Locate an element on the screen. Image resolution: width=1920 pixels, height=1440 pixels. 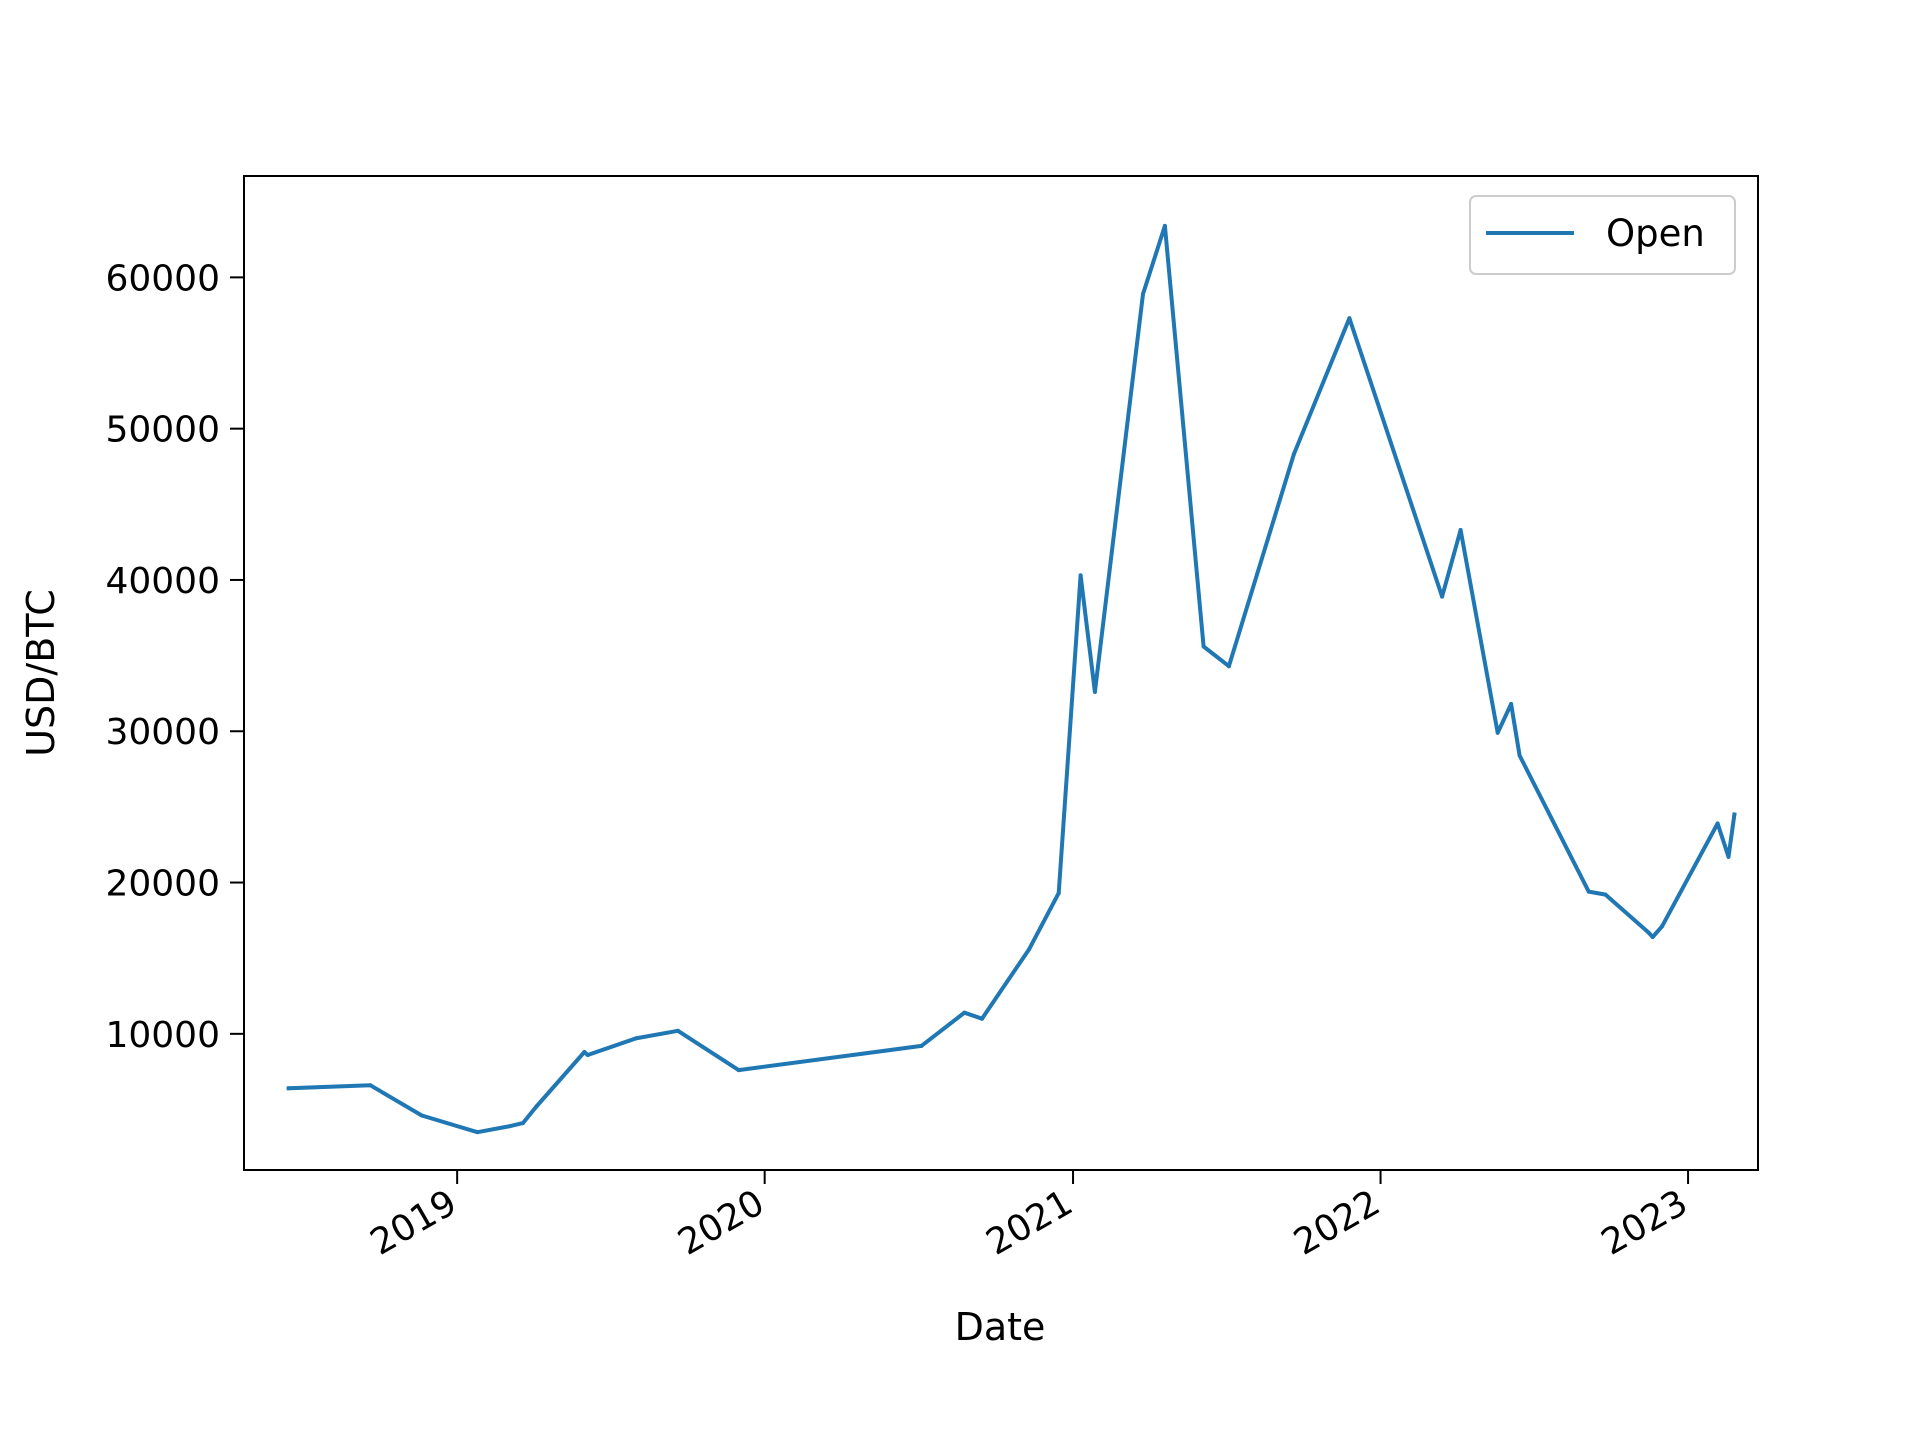
y-tick-label: 60000 is located at coordinates (162, 278).